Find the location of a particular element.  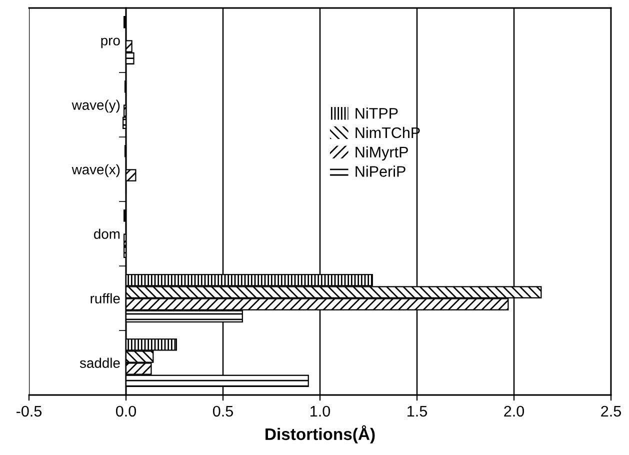

x-tick-label: 1.0 is located at coordinates (320, 411).